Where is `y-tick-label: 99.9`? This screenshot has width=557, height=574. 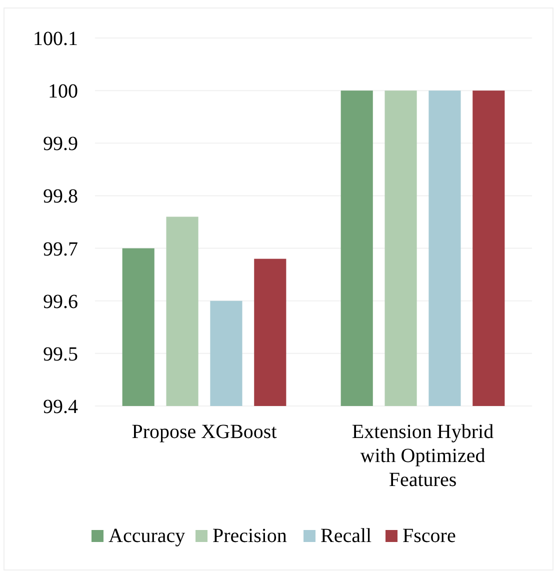 y-tick-label: 99.9 is located at coordinates (60, 144).